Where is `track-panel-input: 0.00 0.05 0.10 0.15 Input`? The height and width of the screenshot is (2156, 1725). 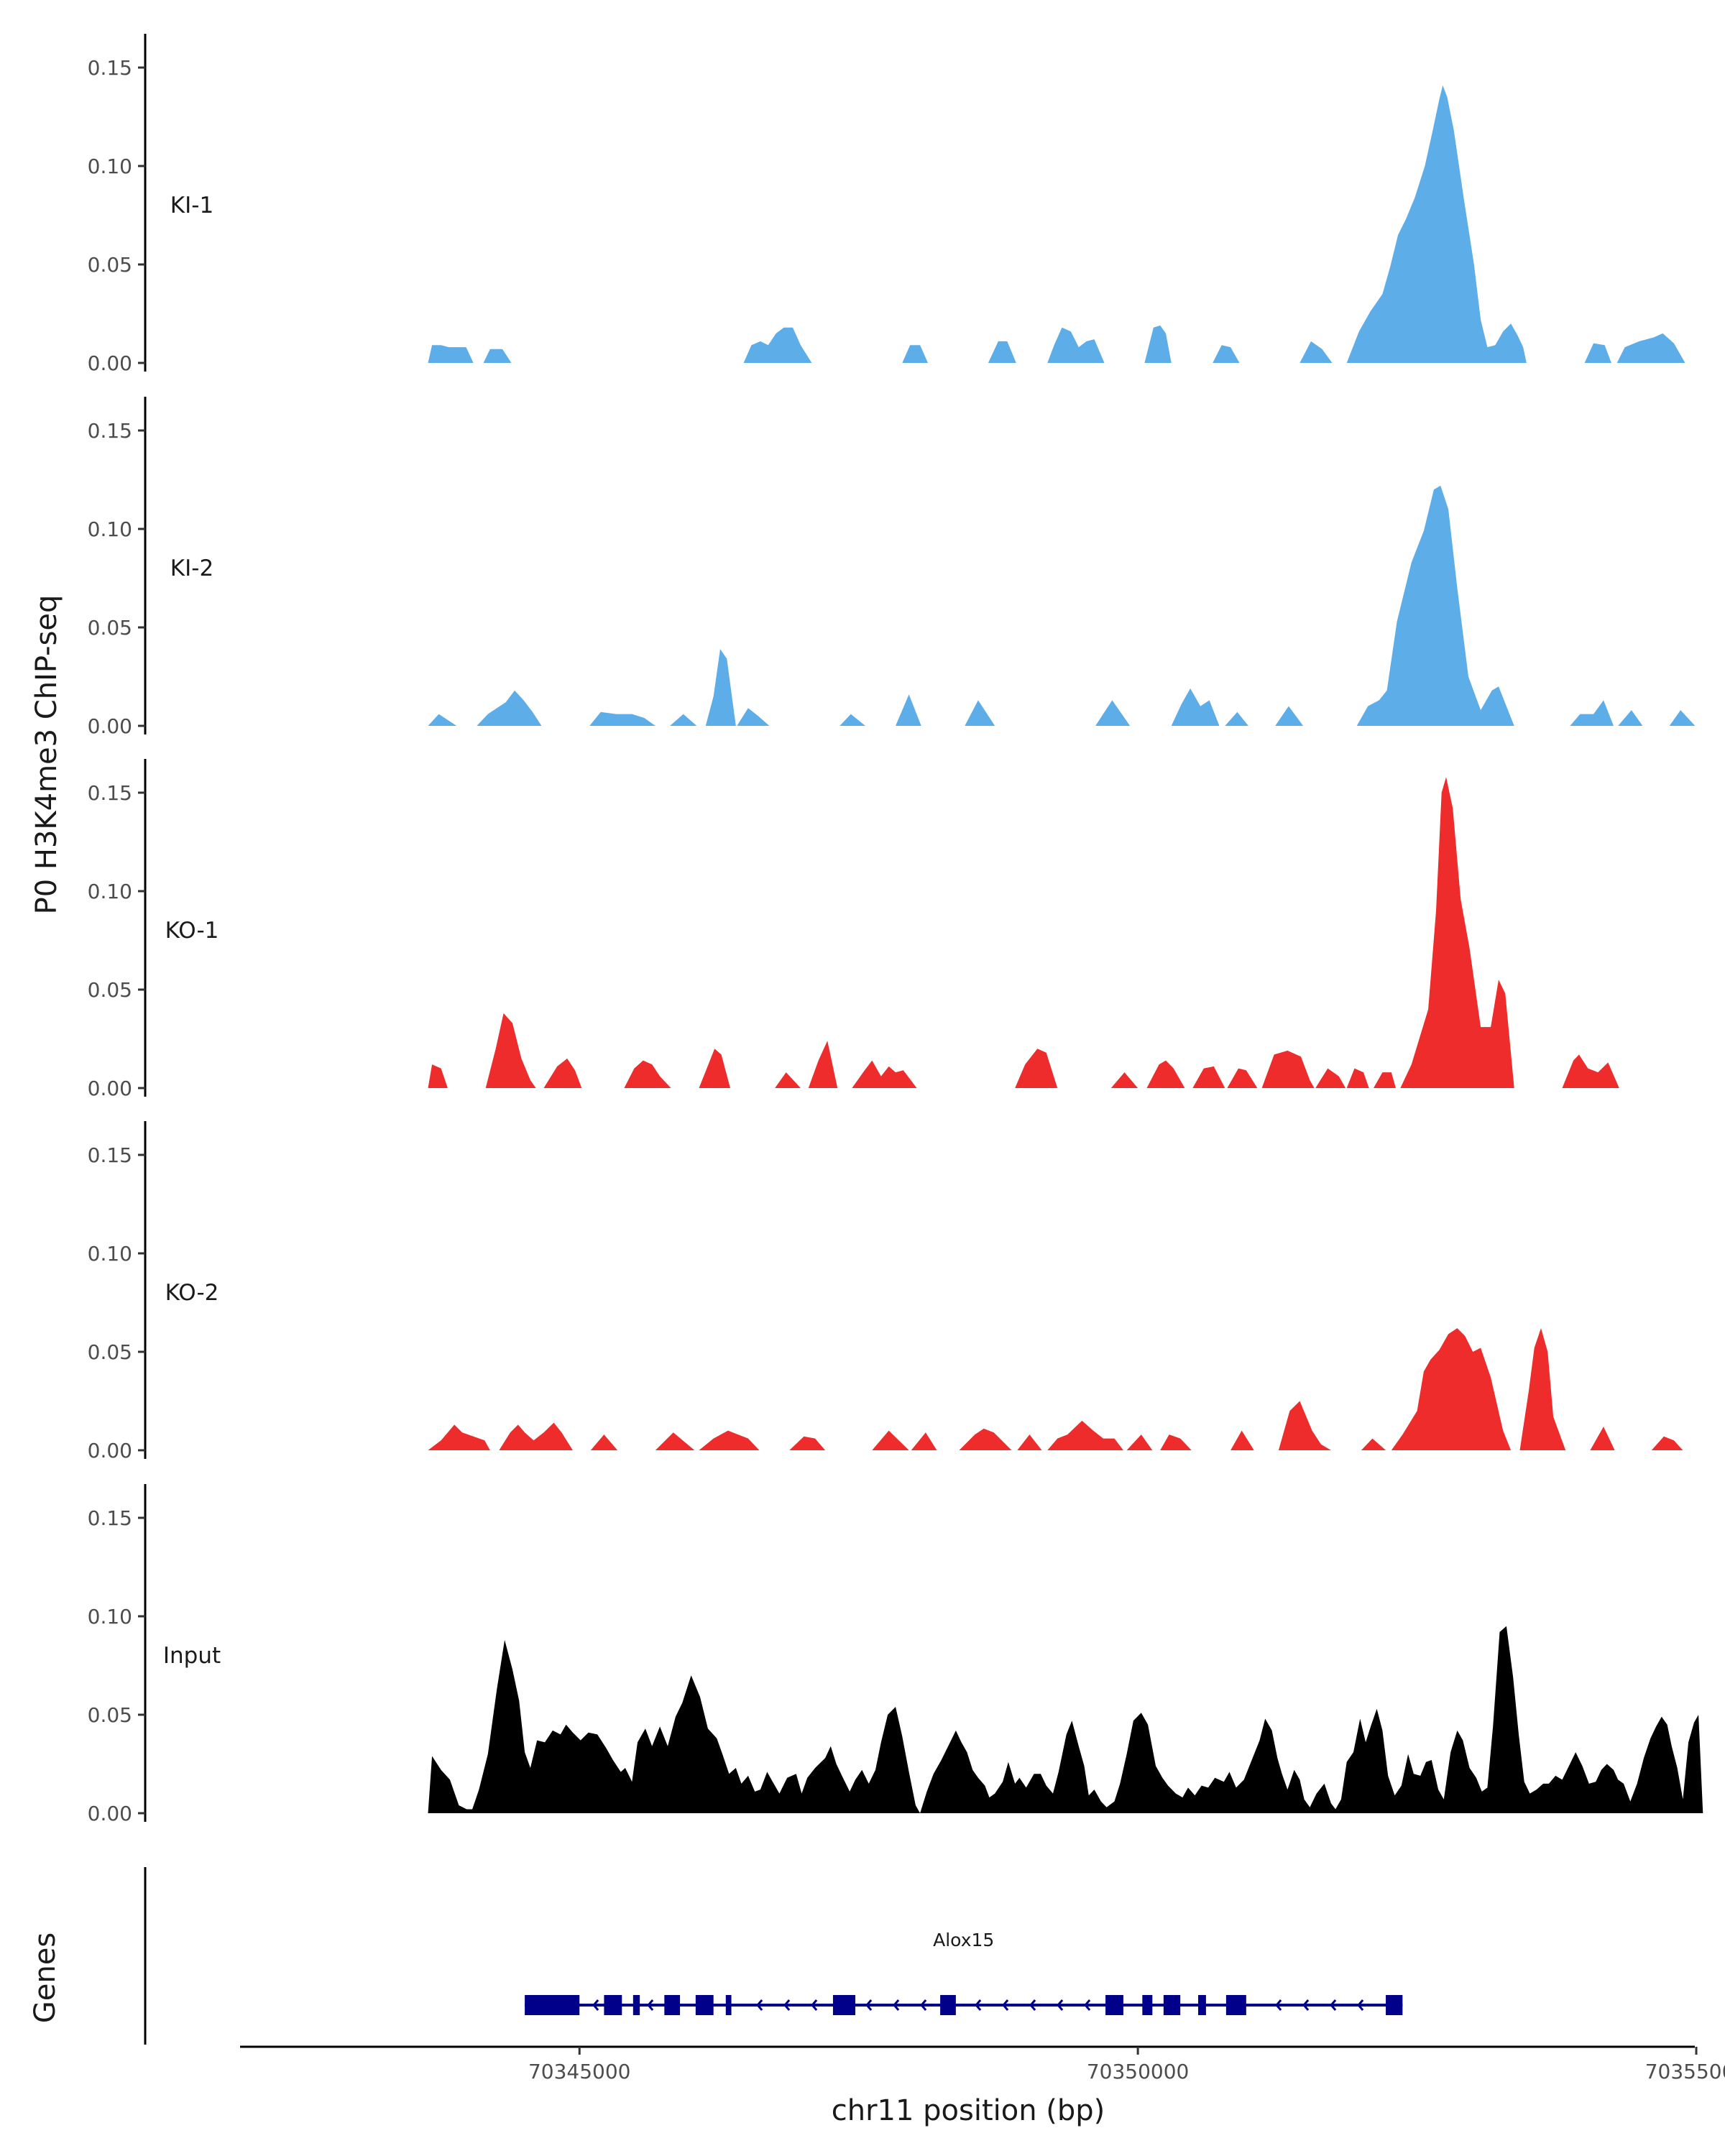
track-panel-input: 0.00 0.05 0.10 0.15 Input is located at coordinates (895, 1654).